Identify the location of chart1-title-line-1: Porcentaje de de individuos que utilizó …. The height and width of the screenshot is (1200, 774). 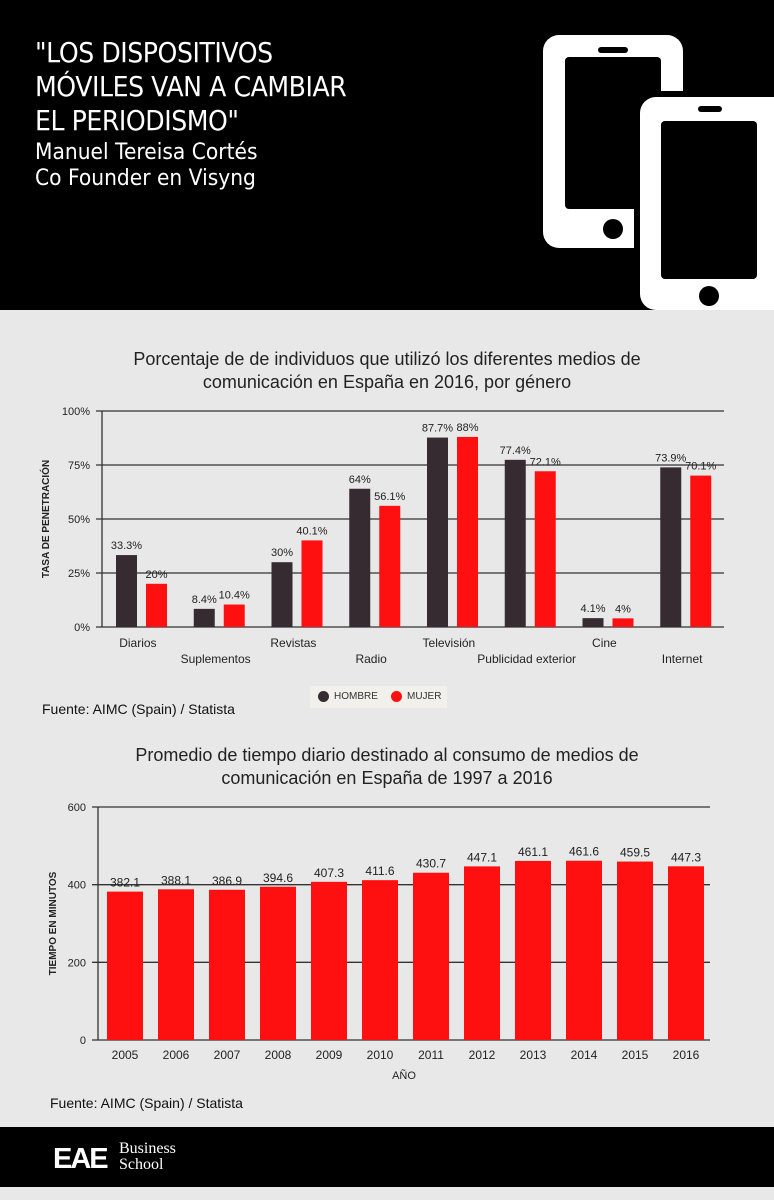
(387, 359).